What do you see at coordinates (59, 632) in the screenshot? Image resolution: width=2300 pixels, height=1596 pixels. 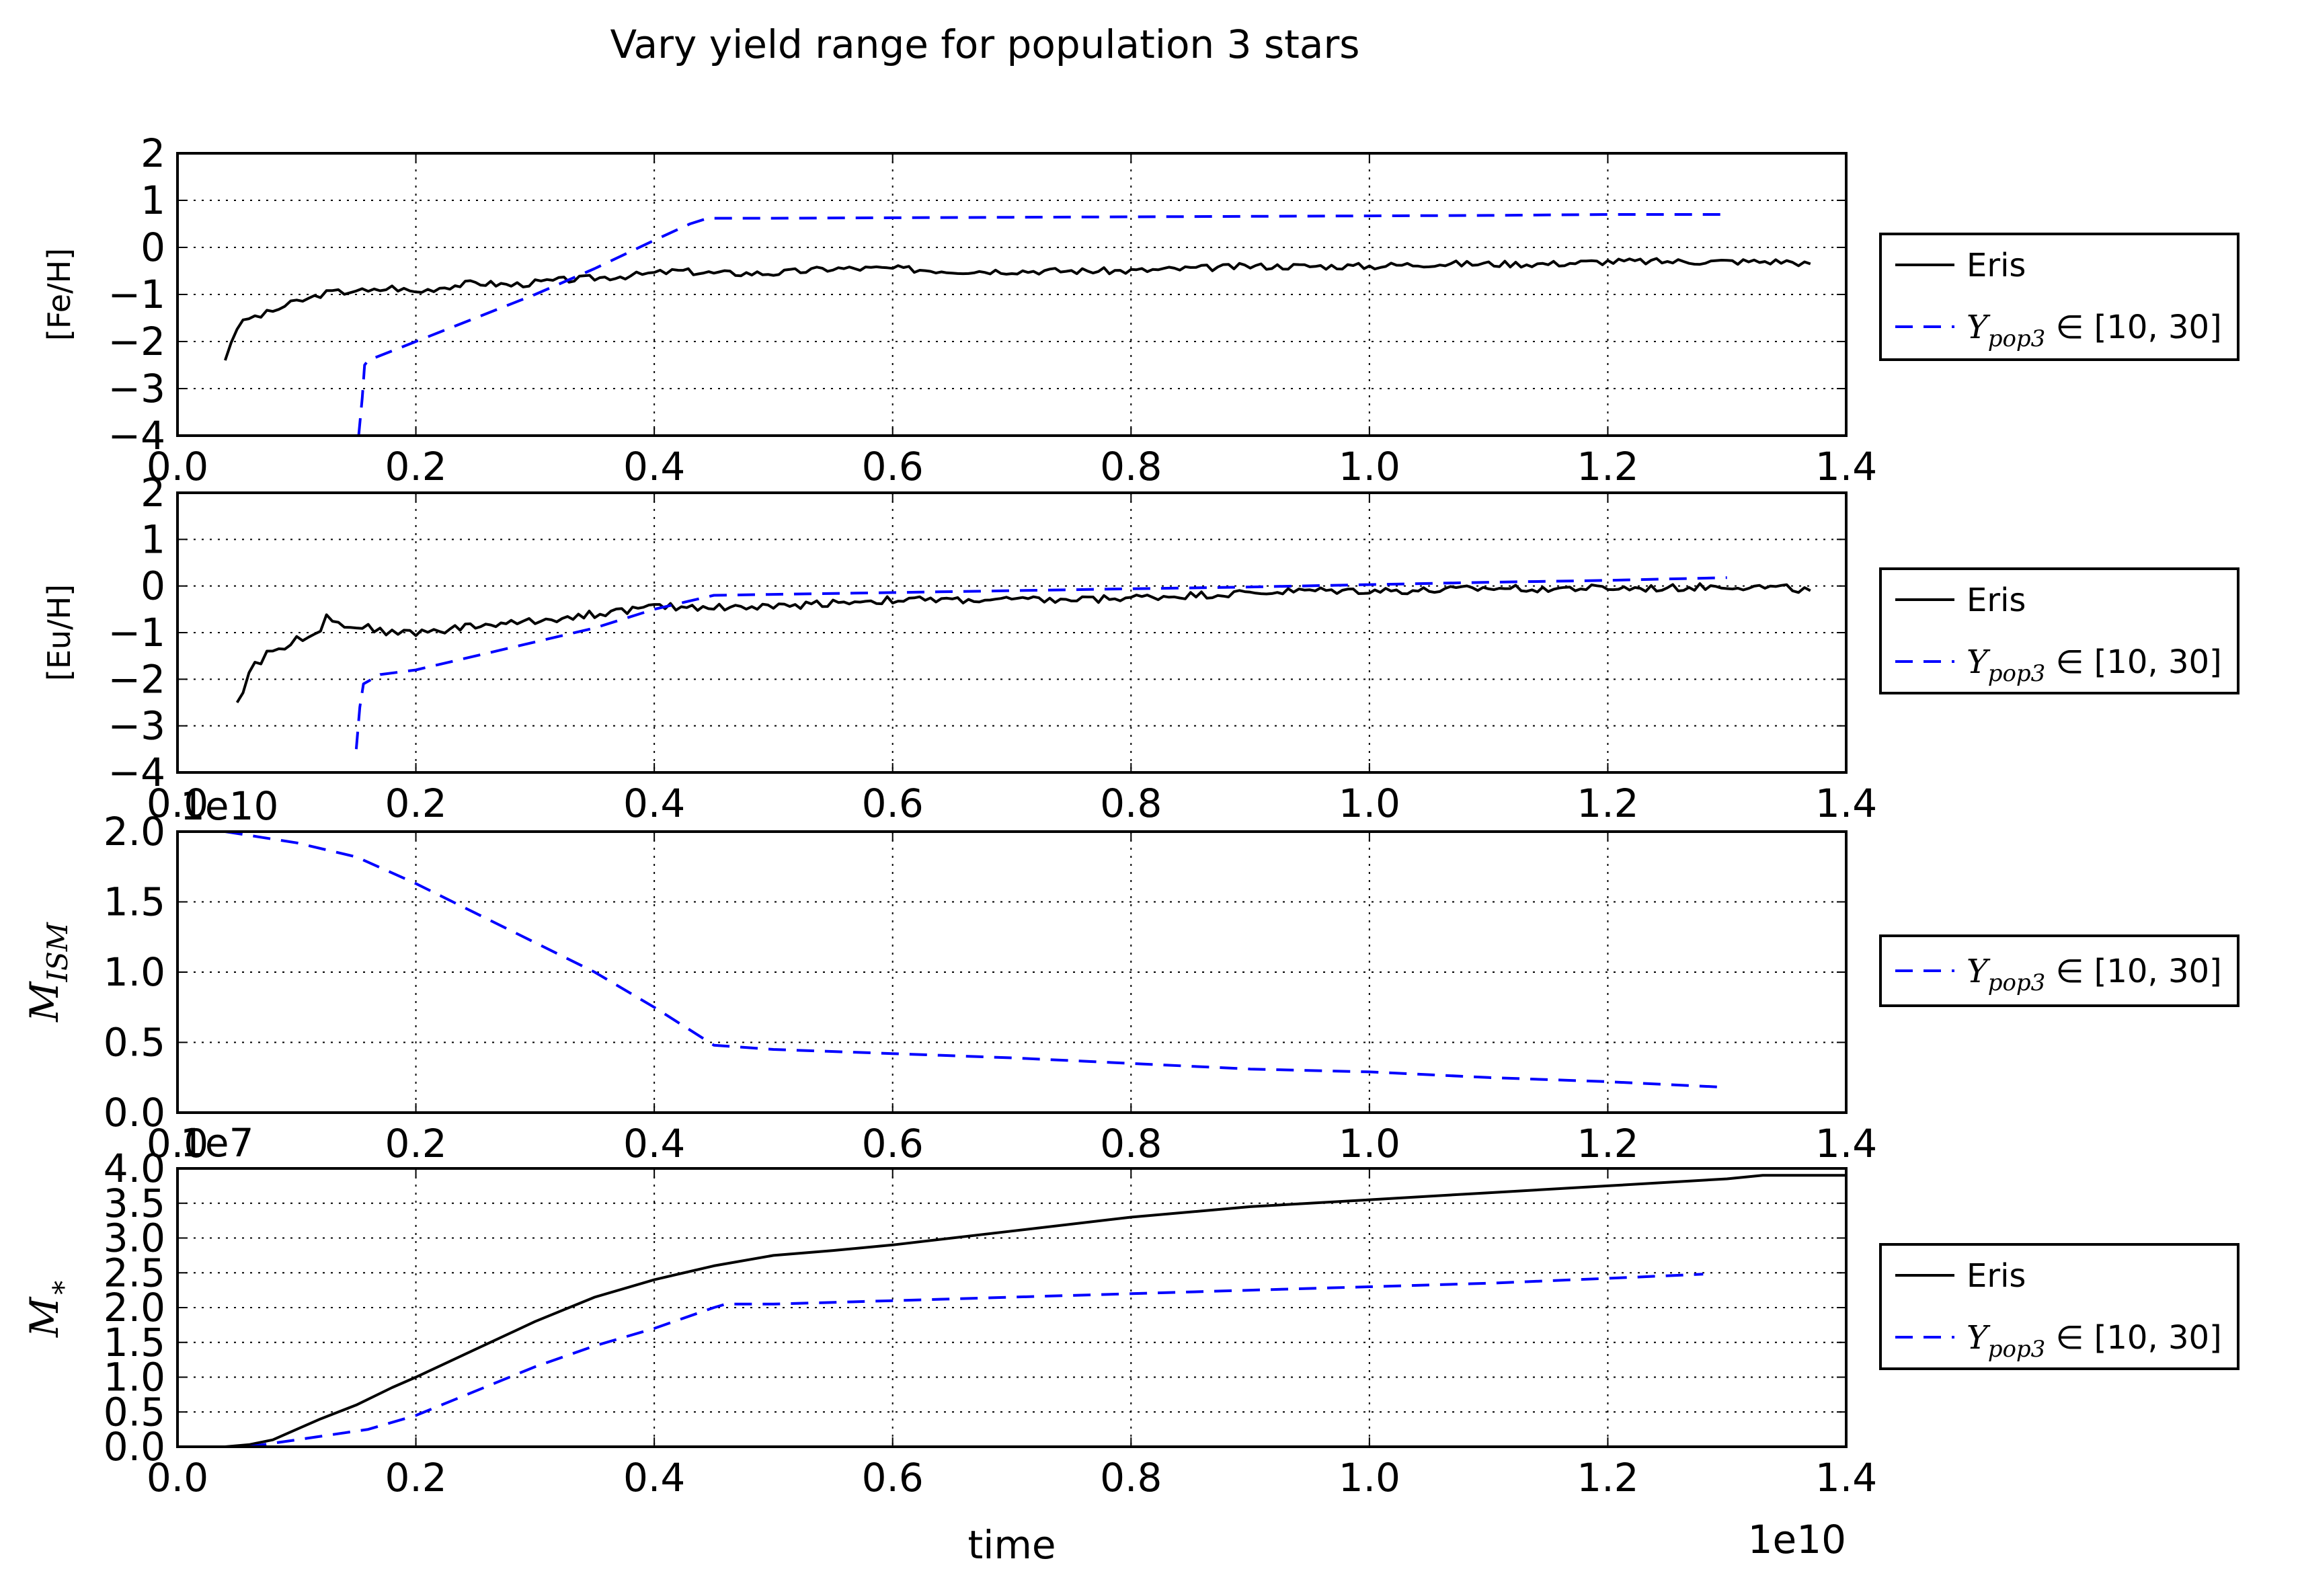 I see `y-axis-label: [Eu/H]` at bounding box center [59, 632].